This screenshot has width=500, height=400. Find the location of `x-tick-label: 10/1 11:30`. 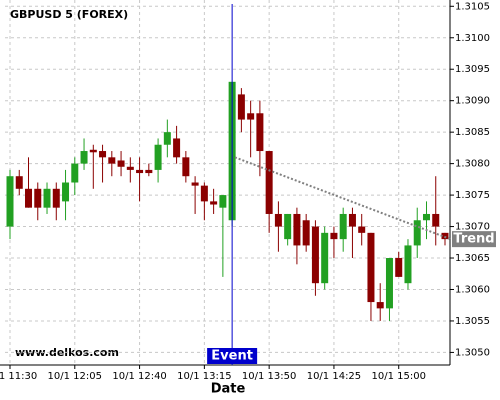

x-tick-label: 10/1 11:30 is located at coordinates (18, 376).